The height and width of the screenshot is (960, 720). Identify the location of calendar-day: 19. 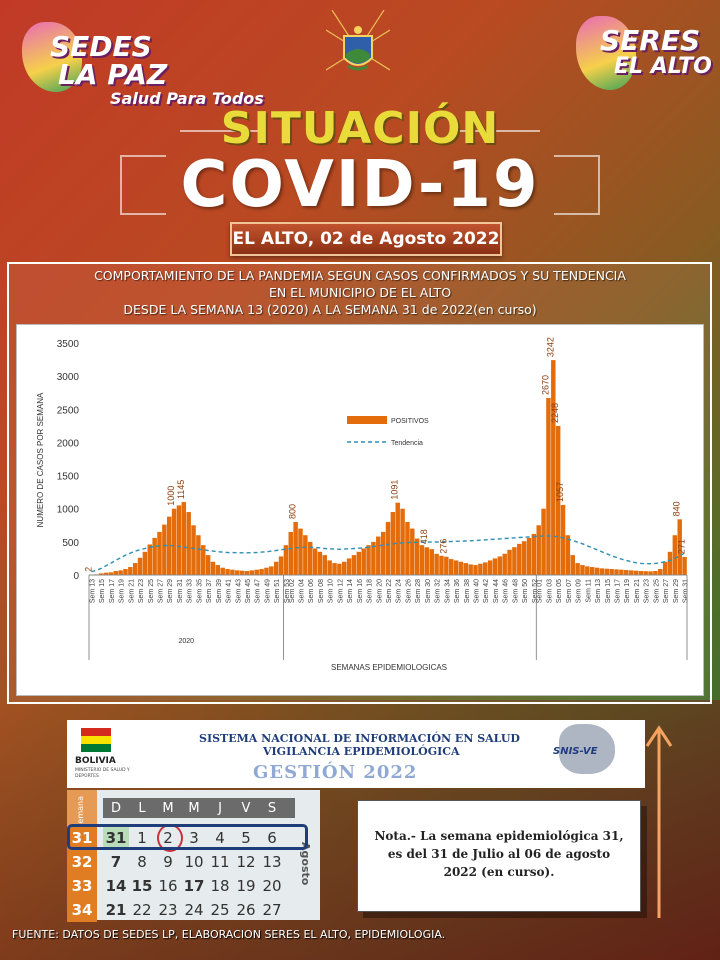
(246, 886).